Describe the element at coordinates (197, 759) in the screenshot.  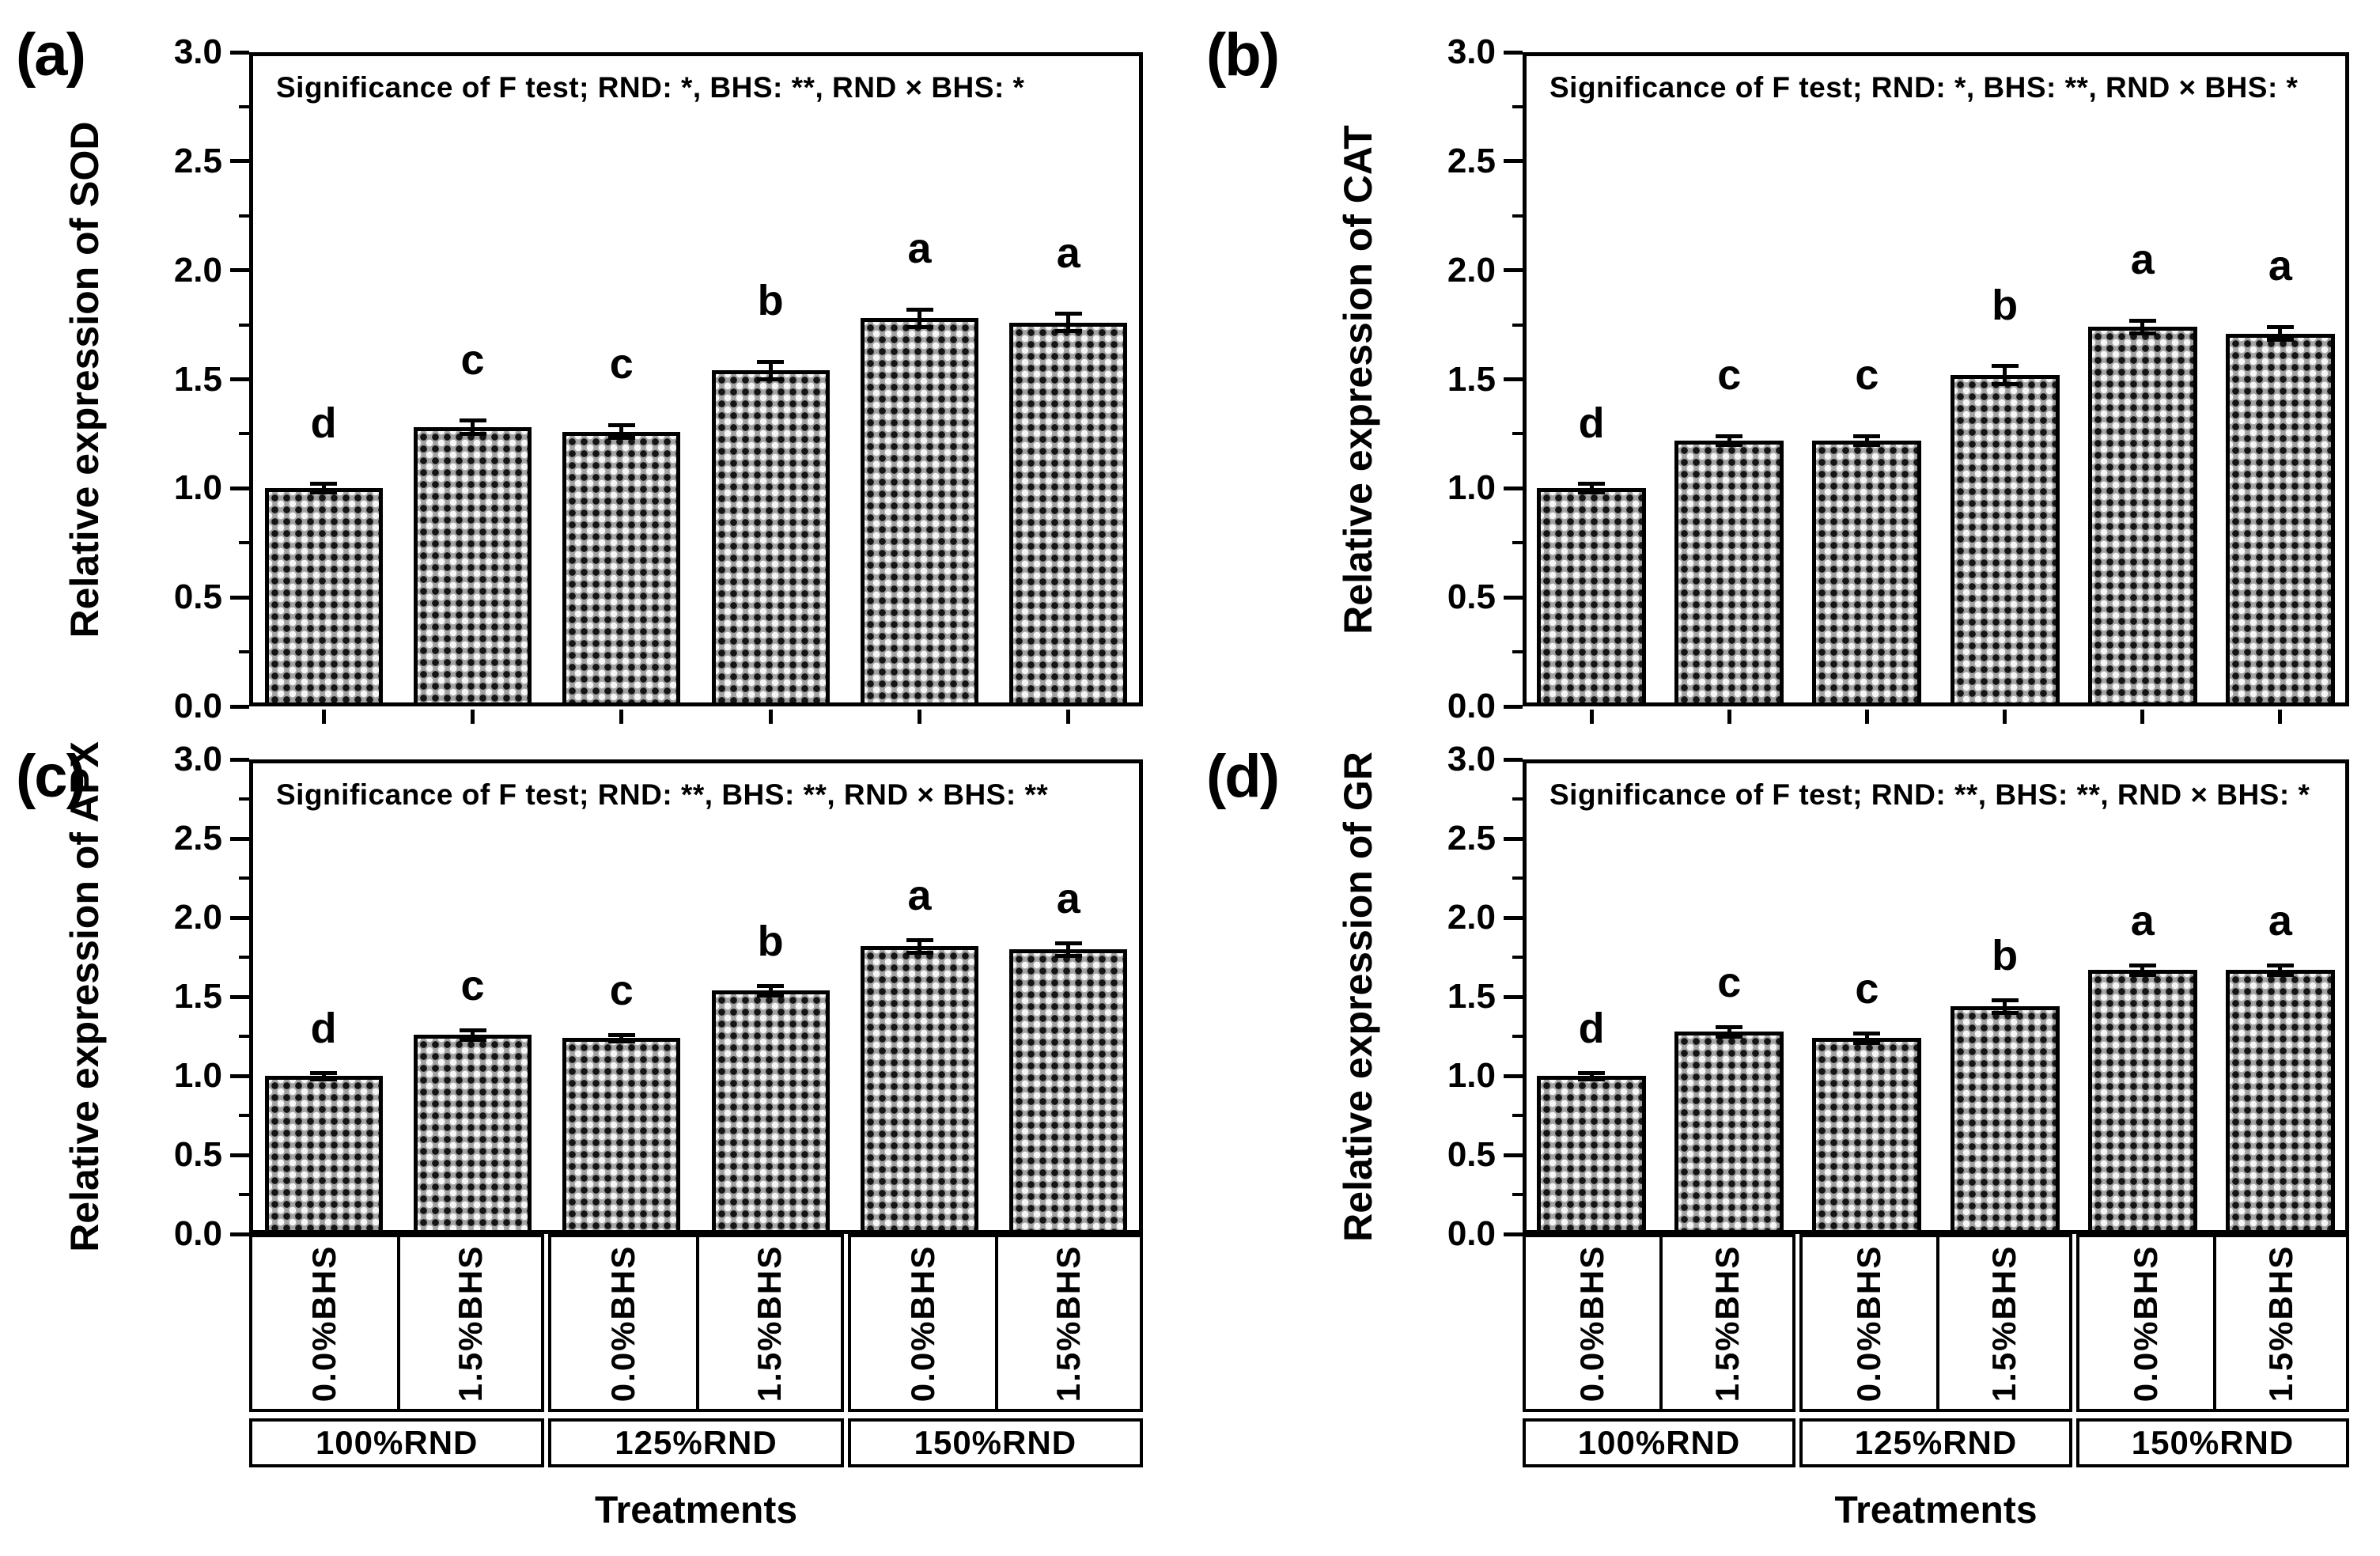
I see `y-tick-label: 3.0` at that location.